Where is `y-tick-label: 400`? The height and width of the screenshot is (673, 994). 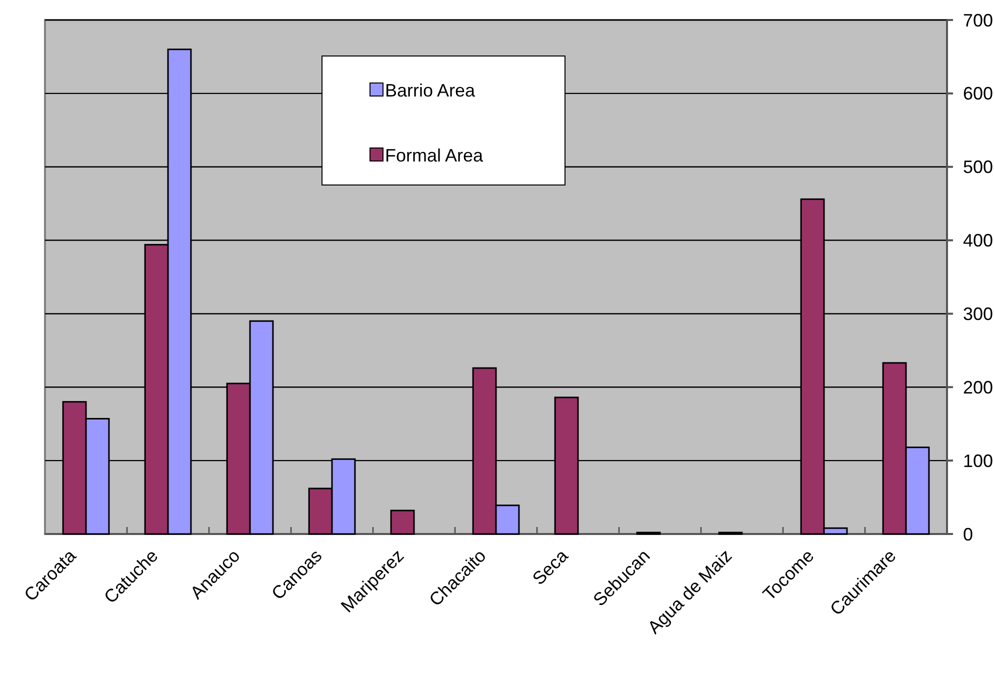
y-tick-label: 400 is located at coordinates (978, 240).